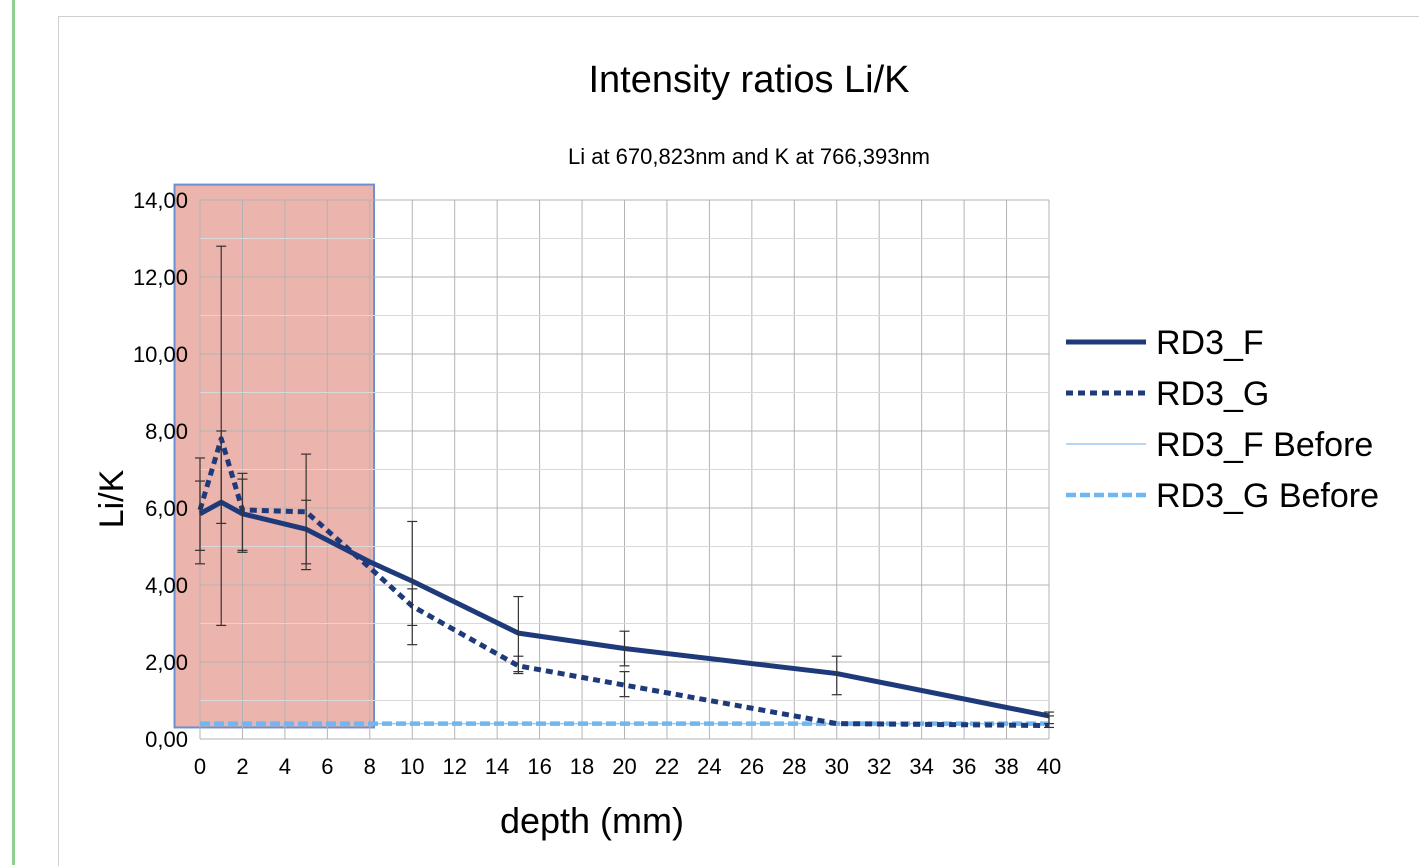 The width and height of the screenshot is (1419, 866). What do you see at coordinates (160, 200) in the screenshot?
I see `y-tick-label: 14,00` at bounding box center [160, 200].